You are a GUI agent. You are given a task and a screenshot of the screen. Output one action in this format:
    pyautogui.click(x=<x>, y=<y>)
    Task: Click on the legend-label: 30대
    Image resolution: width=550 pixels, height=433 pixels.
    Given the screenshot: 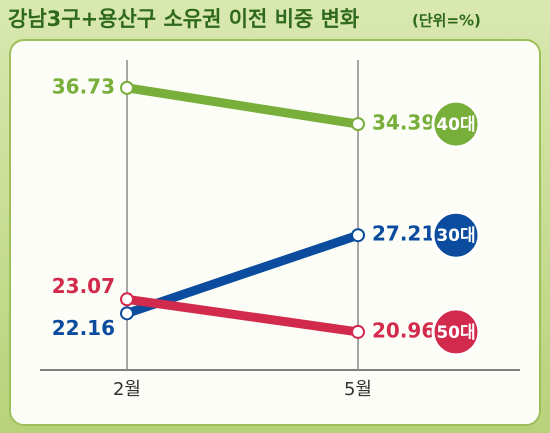 What is the action you would take?
    pyautogui.click(x=455, y=236)
    